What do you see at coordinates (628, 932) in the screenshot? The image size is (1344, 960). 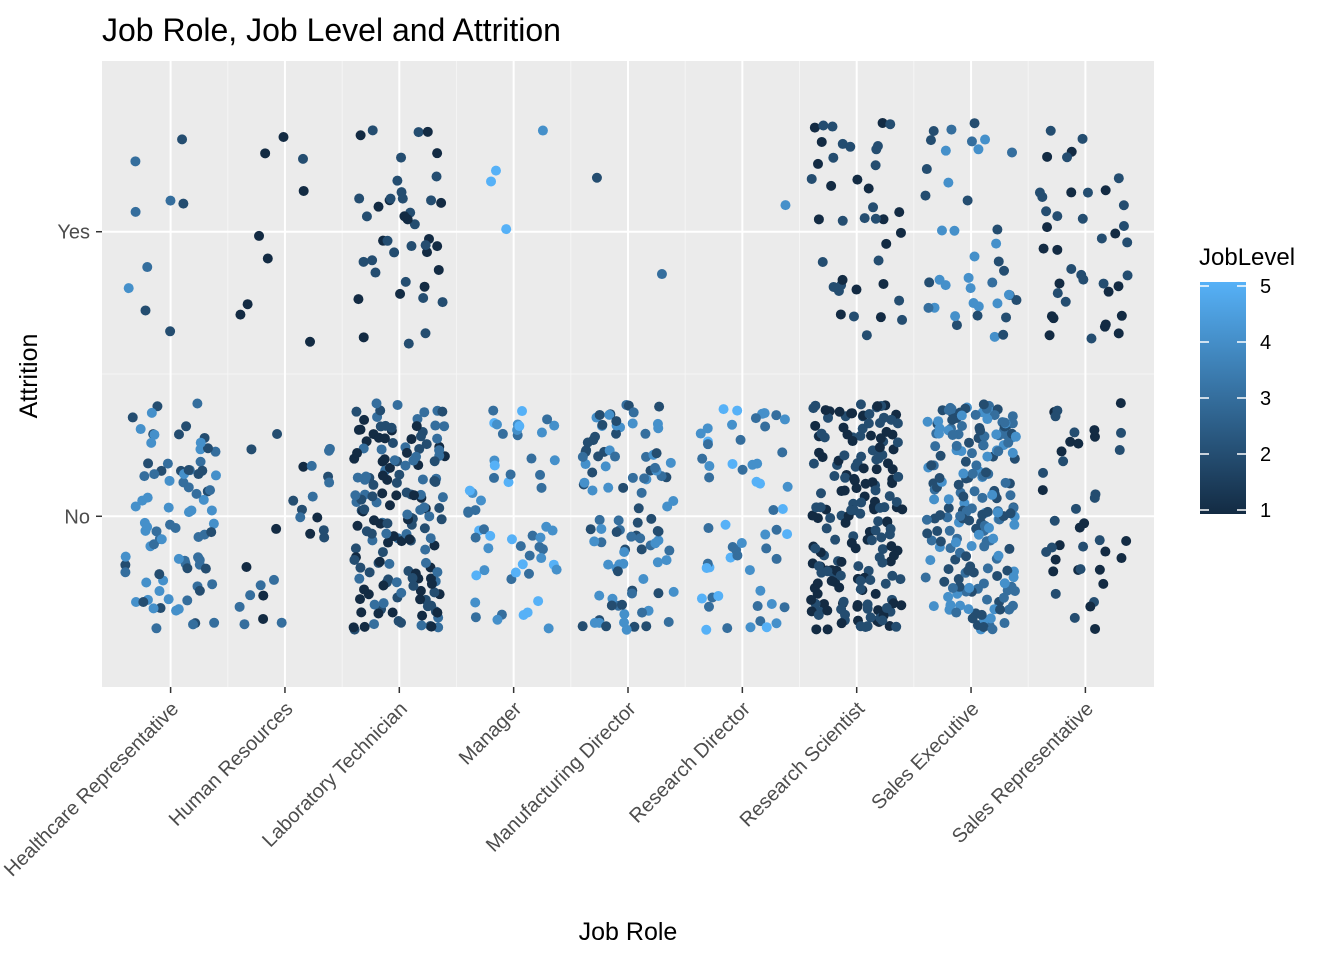 I see `x-axis-title: Job Role` at bounding box center [628, 932].